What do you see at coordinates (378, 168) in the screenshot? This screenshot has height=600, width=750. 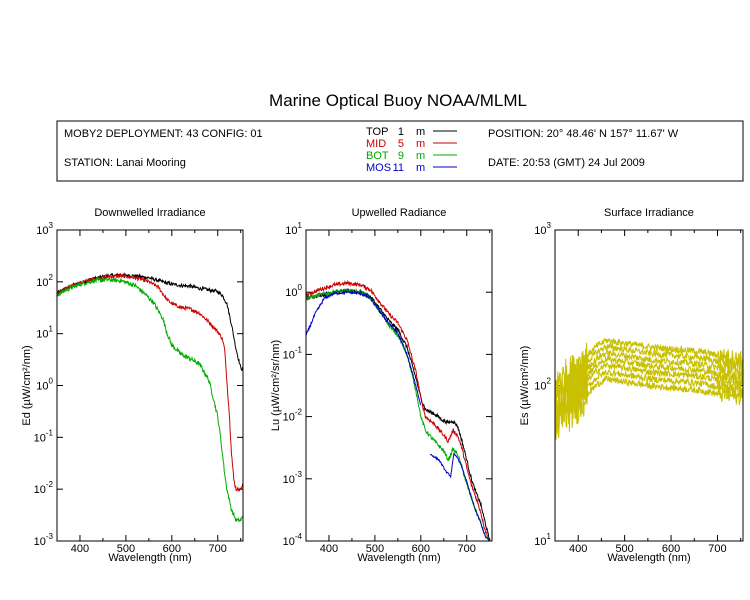 I see `legend-label-mos: MOS` at bounding box center [378, 168].